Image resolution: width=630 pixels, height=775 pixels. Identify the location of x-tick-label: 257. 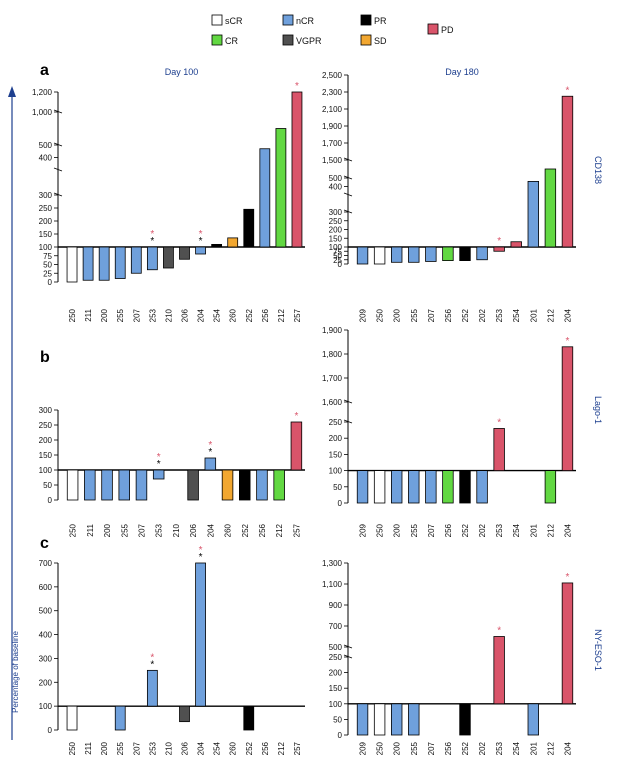
(296, 530).